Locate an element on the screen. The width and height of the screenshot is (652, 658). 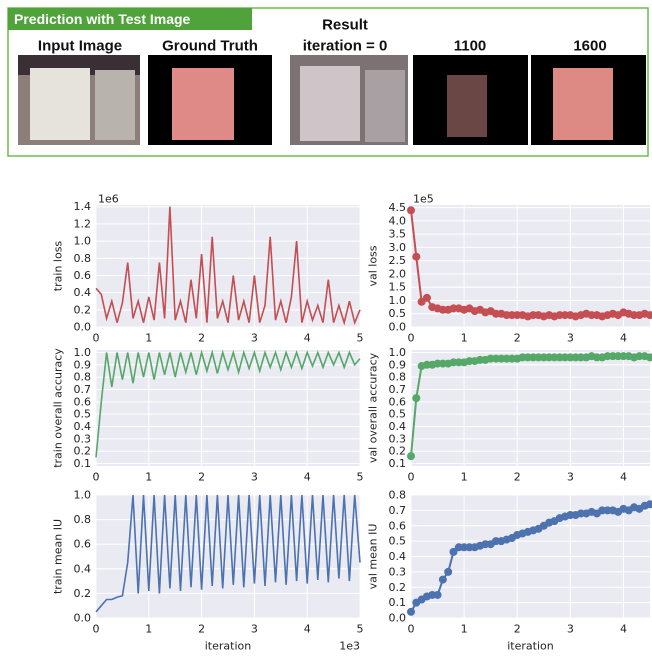
column-label: 1100 is located at coordinates (470, 46).